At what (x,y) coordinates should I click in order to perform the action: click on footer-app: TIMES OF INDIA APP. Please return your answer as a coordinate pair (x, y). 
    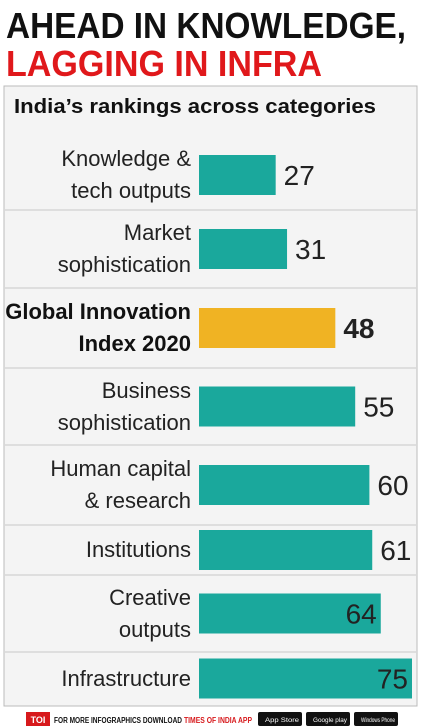
    Looking at the image, I should click on (218, 720).